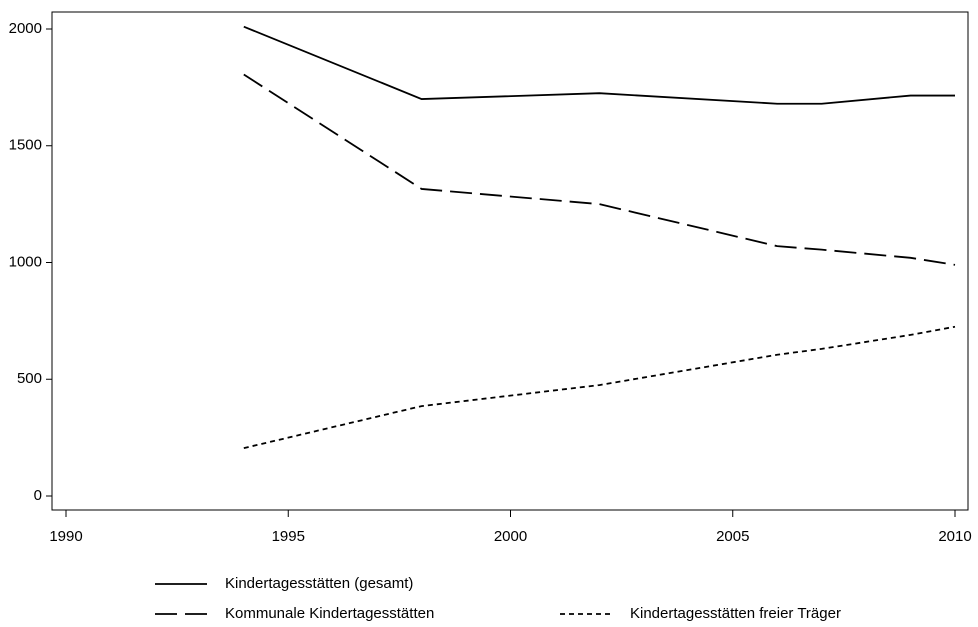  I want to click on legend-label: Kommunale Kindertagesstätten, so click(329, 613).